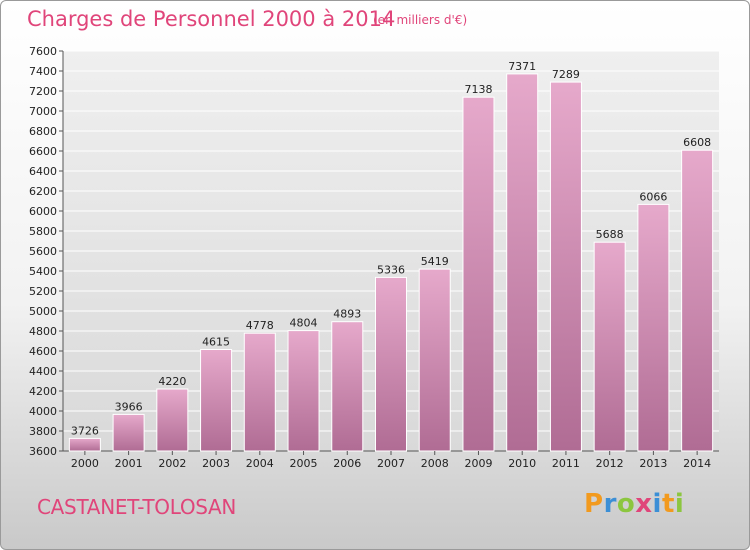 The height and width of the screenshot is (550, 750). I want to click on data-label: 7289, so click(566, 74).